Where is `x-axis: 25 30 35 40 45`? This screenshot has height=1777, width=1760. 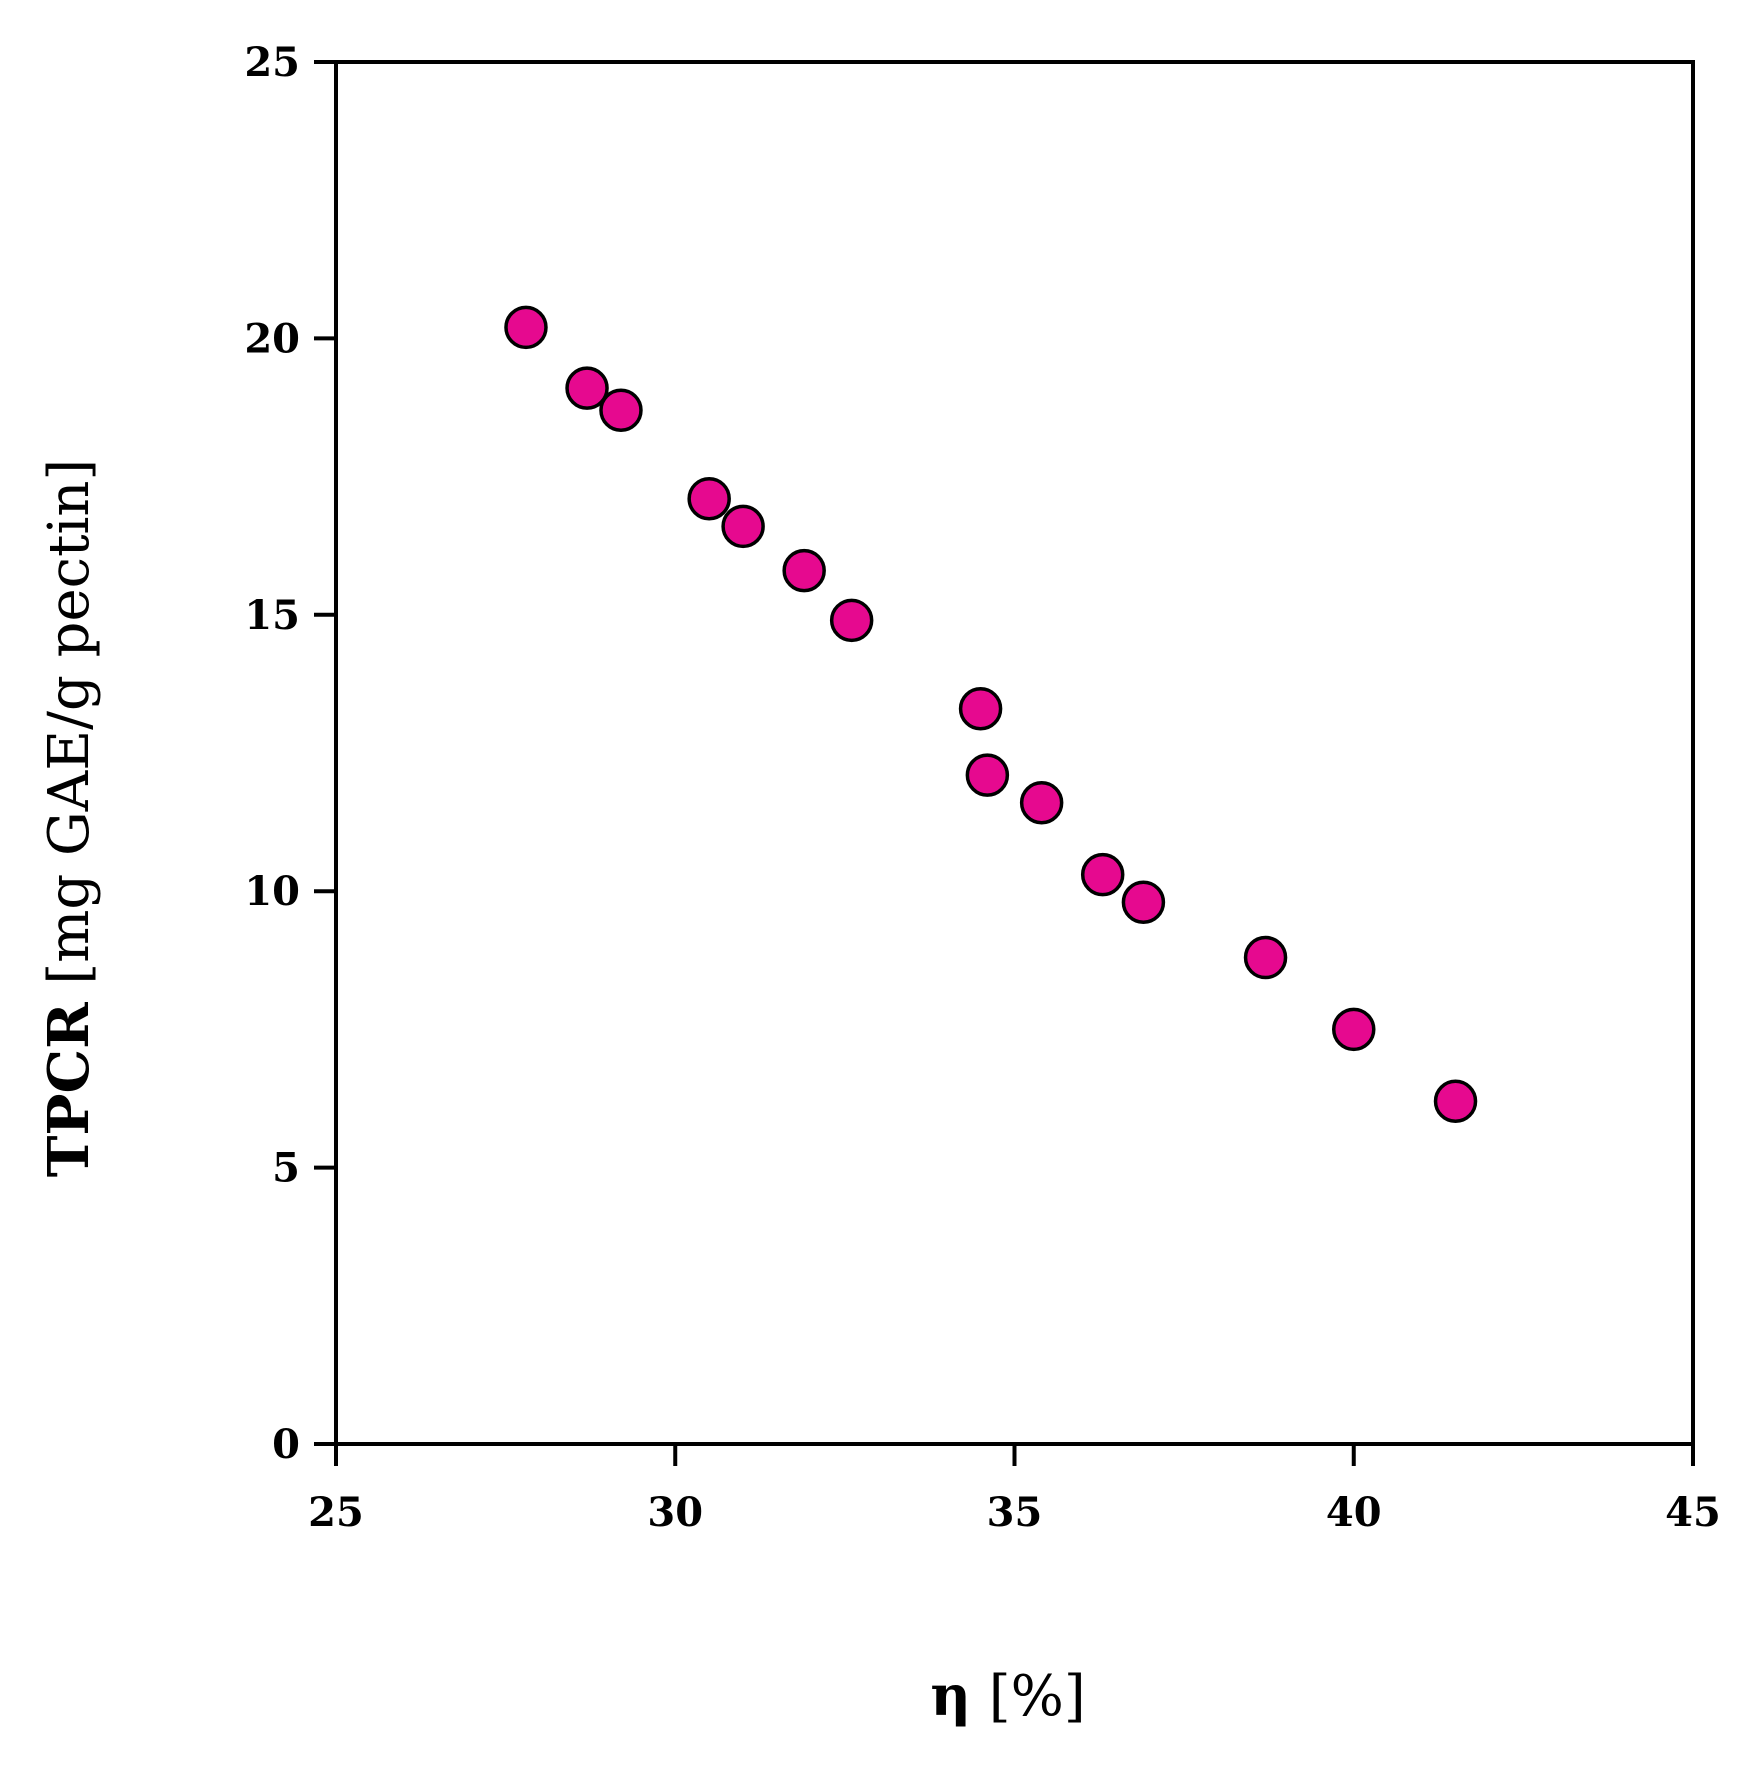 x-axis: 25 30 35 40 45 is located at coordinates (1014, 1490).